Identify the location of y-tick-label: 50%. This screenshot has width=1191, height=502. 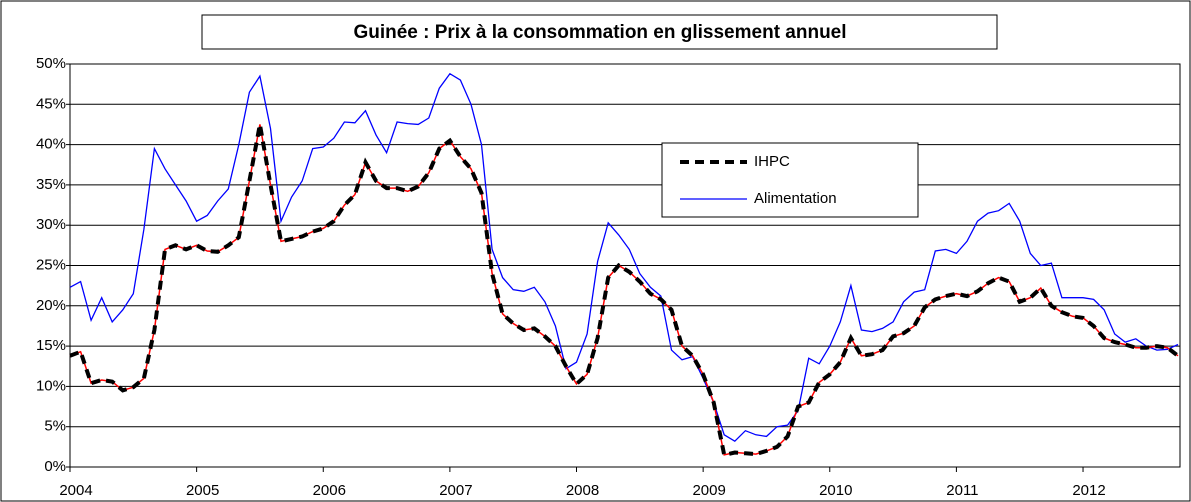
(51, 63).